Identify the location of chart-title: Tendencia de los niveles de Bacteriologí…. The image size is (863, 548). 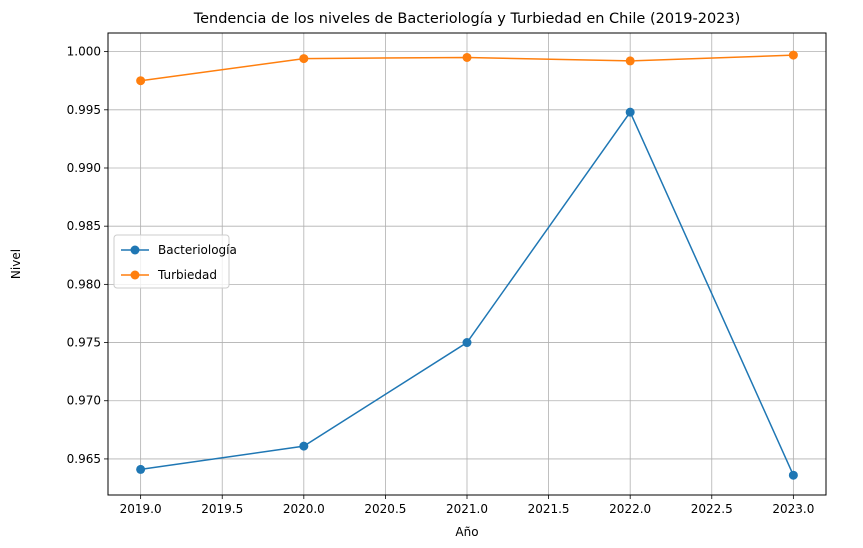
(467, 19).